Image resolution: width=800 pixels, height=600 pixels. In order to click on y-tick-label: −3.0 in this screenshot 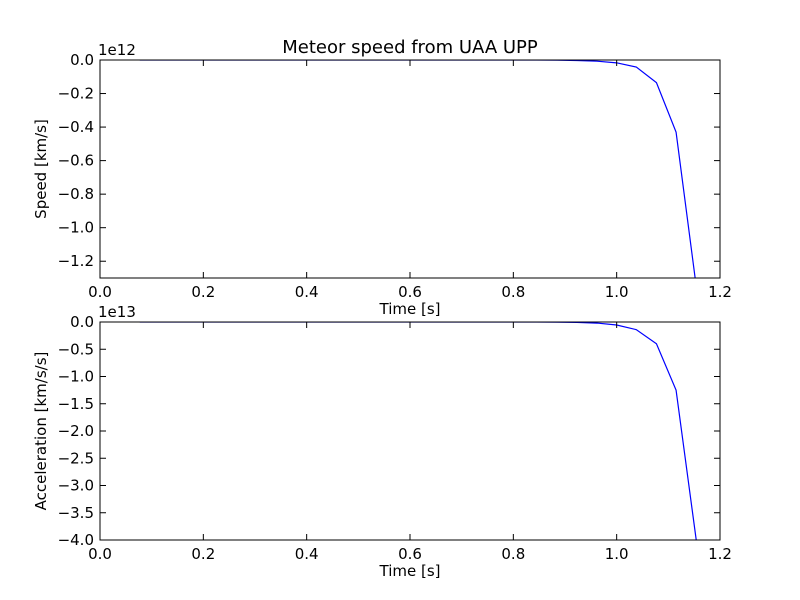, I will do `click(76, 486)`.